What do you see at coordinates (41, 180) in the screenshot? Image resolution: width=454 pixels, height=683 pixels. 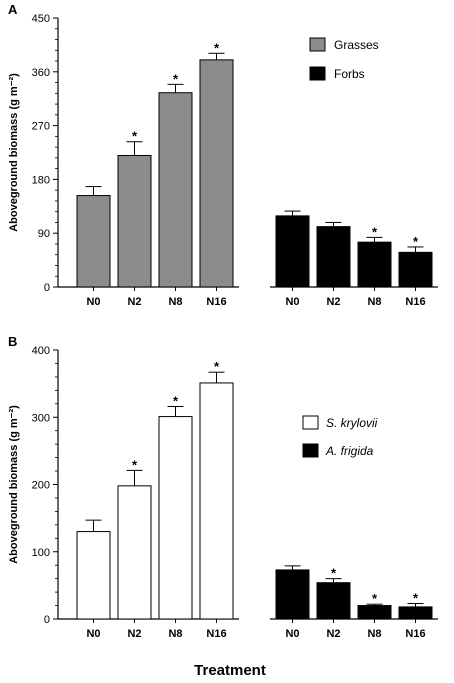 I see `y-tick-label: 180` at bounding box center [41, 180].